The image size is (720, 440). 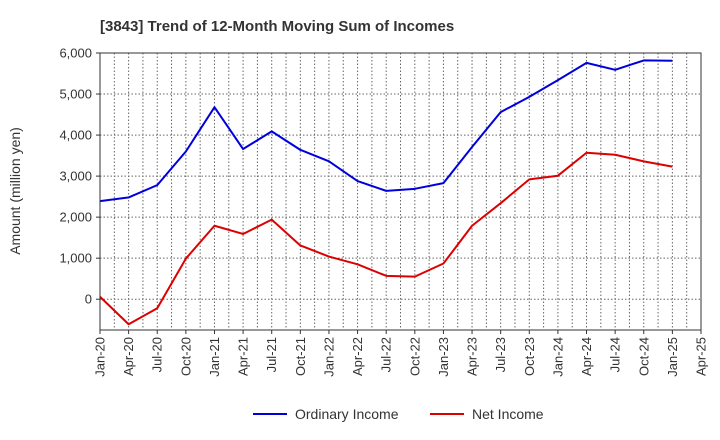 What do you see at coordinates (75, 176) in the screenshot?
I see `y-tick-label: 3,000` at bounding box center [75, 176].